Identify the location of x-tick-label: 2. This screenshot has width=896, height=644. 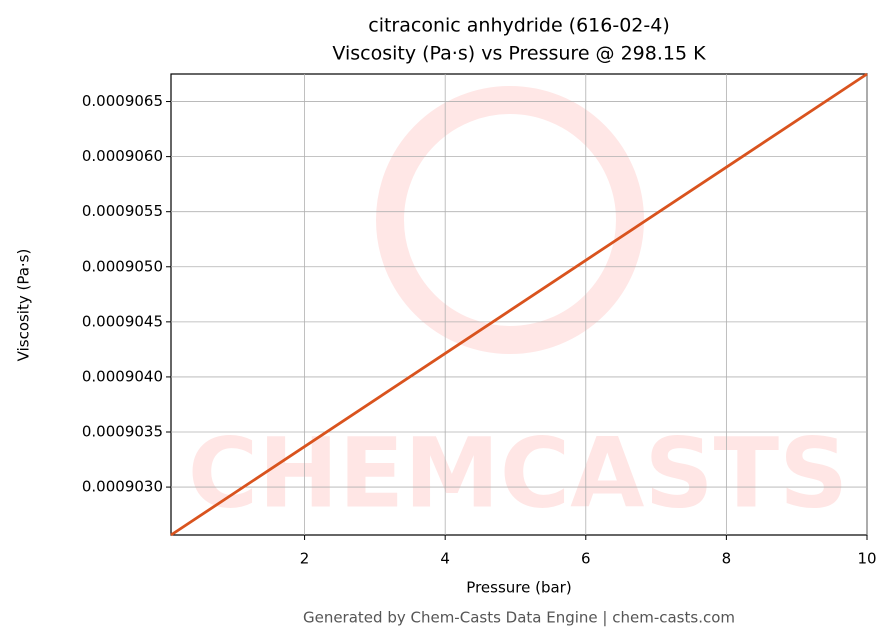
(305, 559).